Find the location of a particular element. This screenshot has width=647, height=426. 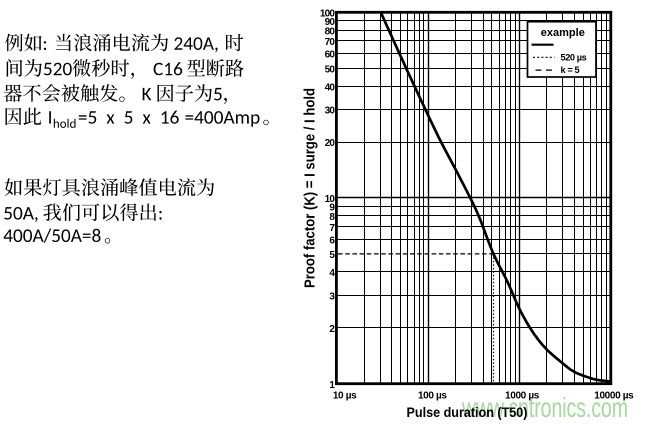

svg-text: 50 is located at coordinates (330, 69).